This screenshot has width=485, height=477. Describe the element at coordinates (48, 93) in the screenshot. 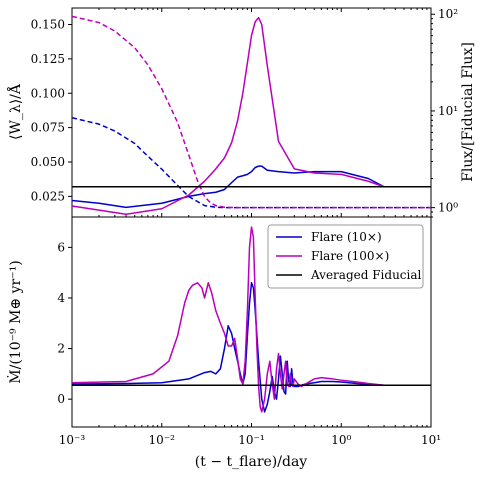

I see `top-y-tick-label: 0.100` at that location.